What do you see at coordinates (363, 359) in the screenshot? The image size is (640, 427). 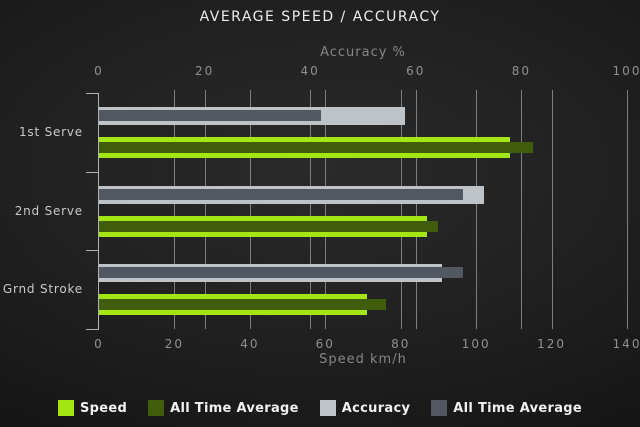 I see `bottom-axis-title: Speed km/h` at bounding box center [363, 359].